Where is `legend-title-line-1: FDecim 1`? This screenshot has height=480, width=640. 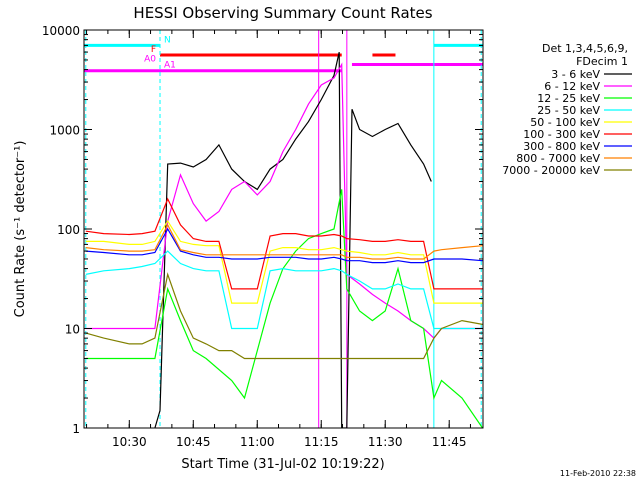
legend-title-line-1: FDecim 1 is located at coordinates (602, 61).